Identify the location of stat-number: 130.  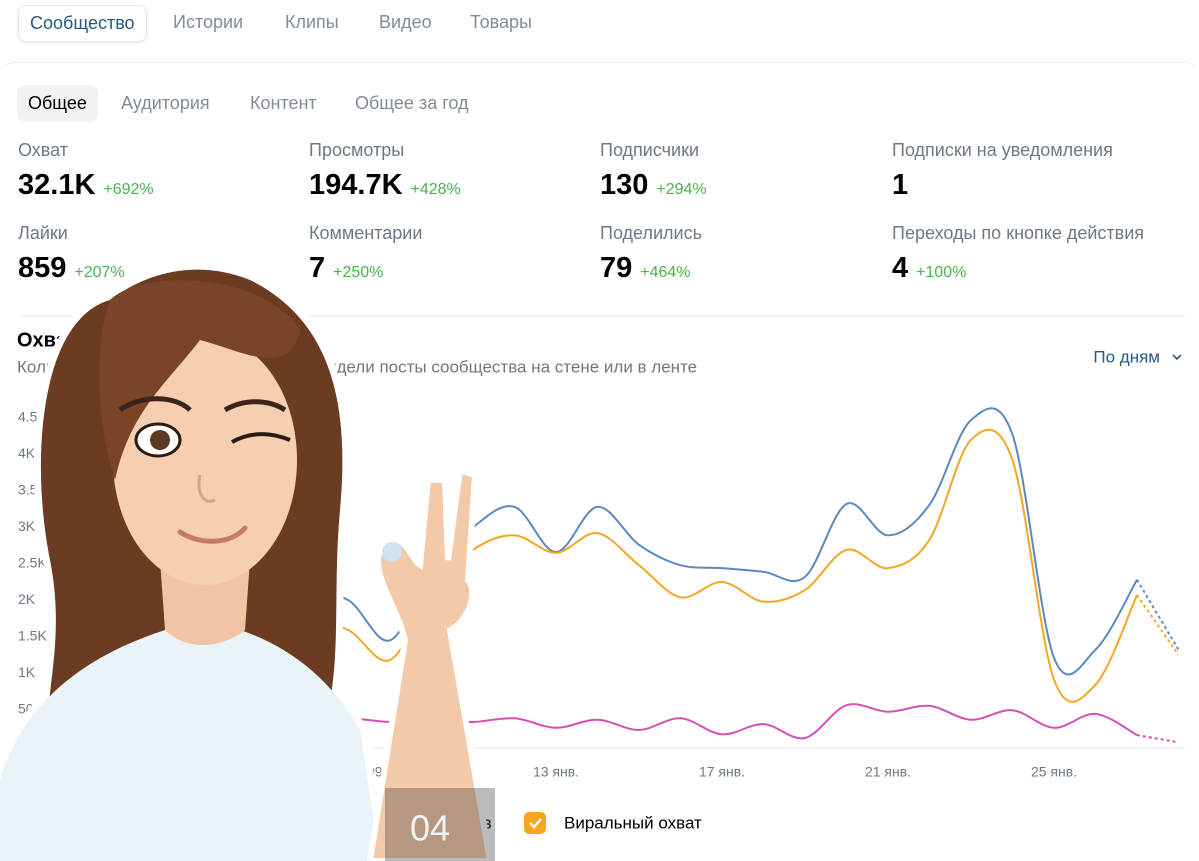
(624, 185).